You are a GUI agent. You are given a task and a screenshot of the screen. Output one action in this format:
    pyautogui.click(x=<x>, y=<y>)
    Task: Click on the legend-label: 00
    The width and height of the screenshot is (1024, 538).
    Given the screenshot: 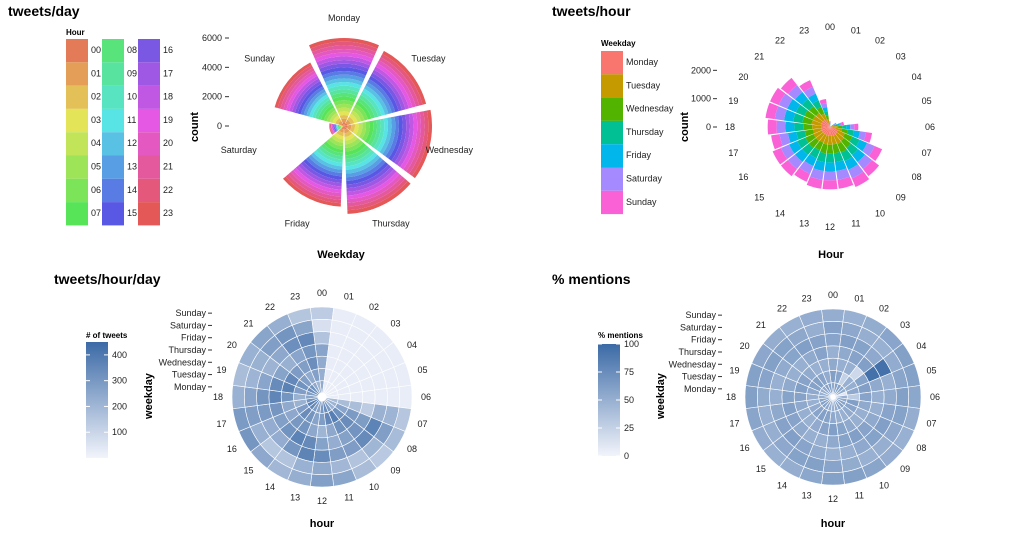 What is the action you would take?
    pyautogui.click(x=96, y=50)
    